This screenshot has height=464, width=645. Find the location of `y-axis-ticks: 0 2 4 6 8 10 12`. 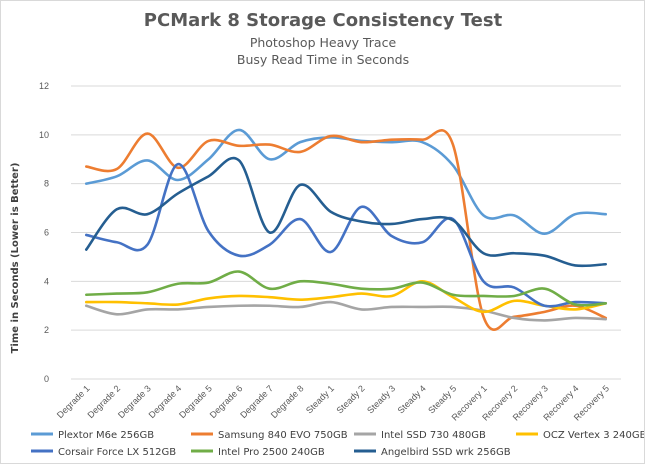

y-axis-ticks: 0 2 4 6 8 10 12 is located at coordinates (44, 232).